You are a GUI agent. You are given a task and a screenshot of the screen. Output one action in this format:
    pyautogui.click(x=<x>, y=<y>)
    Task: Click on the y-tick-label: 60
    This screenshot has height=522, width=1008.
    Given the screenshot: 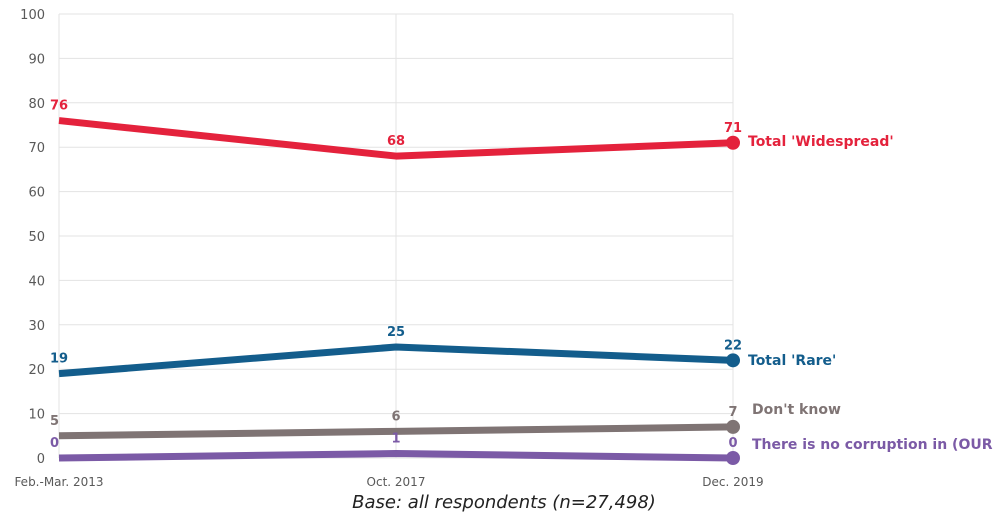 What is the action you would take?
    pyautogui.click(x=36, y=193)
    